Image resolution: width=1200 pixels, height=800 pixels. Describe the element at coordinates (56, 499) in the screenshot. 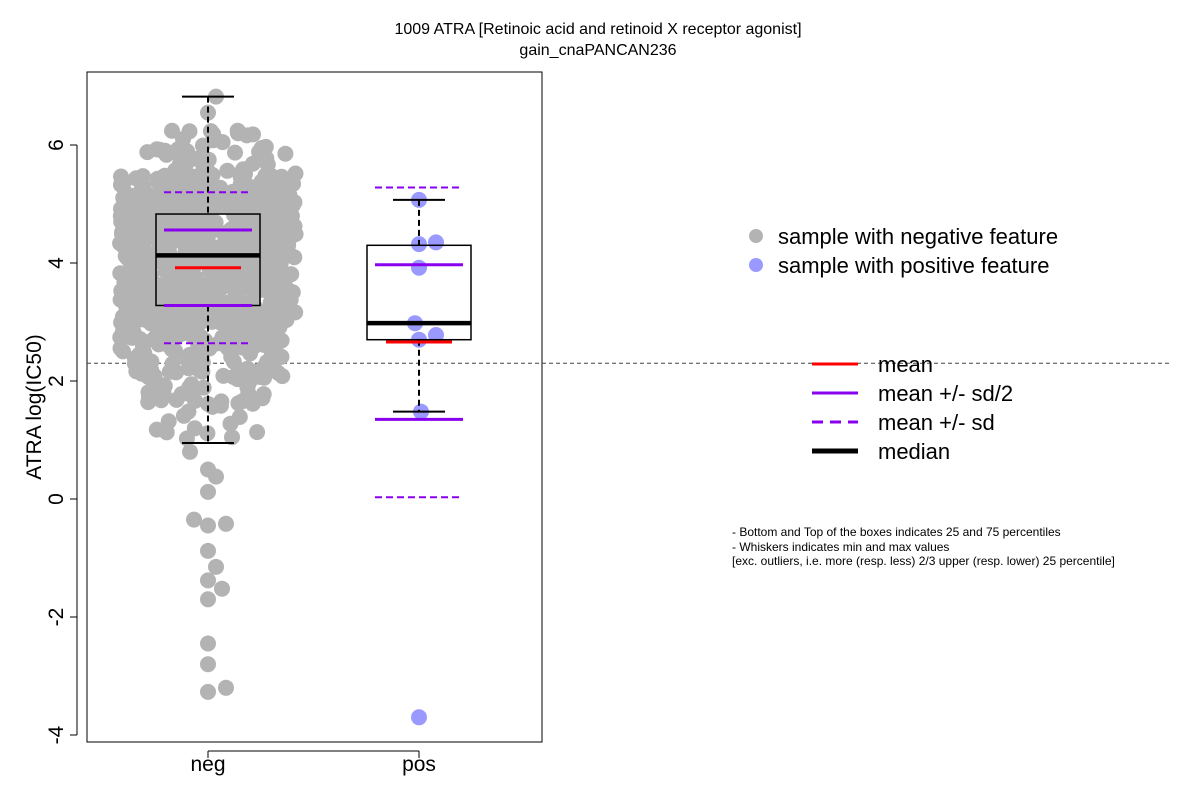

I see `y-tick-label: 0` at that location.